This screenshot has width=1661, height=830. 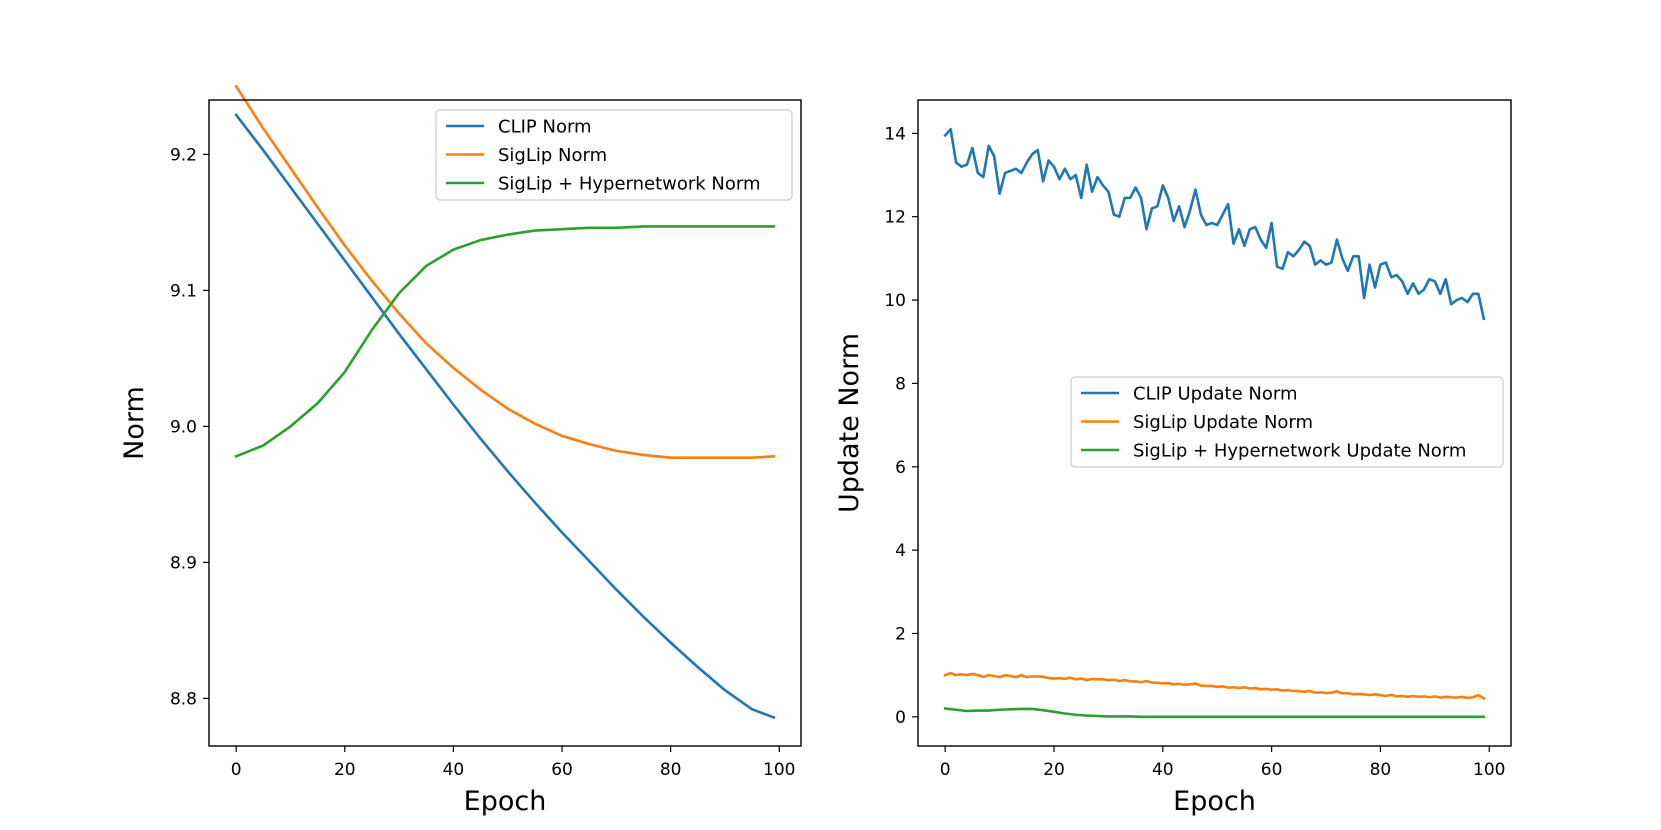 I want to click on legend-entry: SigLip + Hypernetwork Update Norm, so click(x=1299, y=451).